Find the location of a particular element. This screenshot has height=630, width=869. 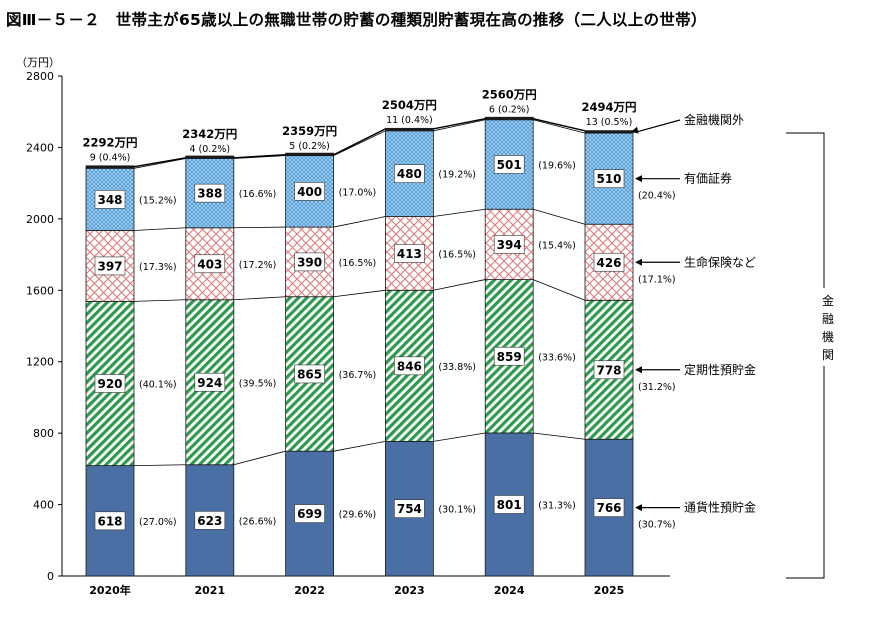

bar-segment-life is located at coordinates (110, 266).